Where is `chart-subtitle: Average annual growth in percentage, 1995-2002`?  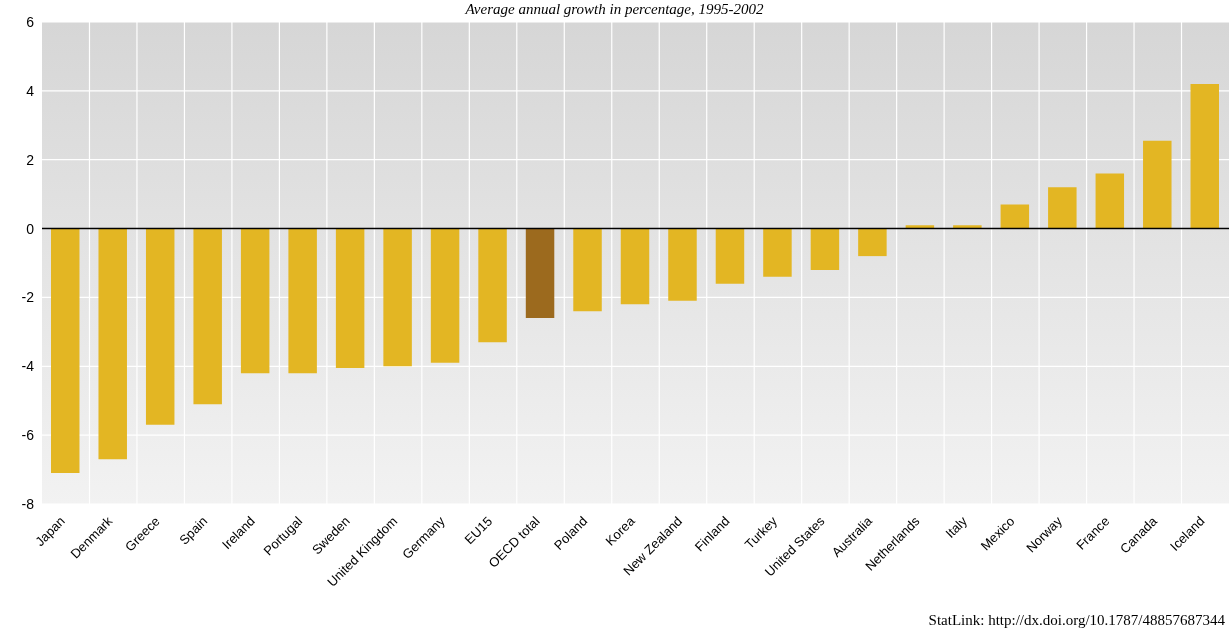 chart-subtitle: Average annual growth in percentage, 1995-2002 is located at coordinates (614, 9).